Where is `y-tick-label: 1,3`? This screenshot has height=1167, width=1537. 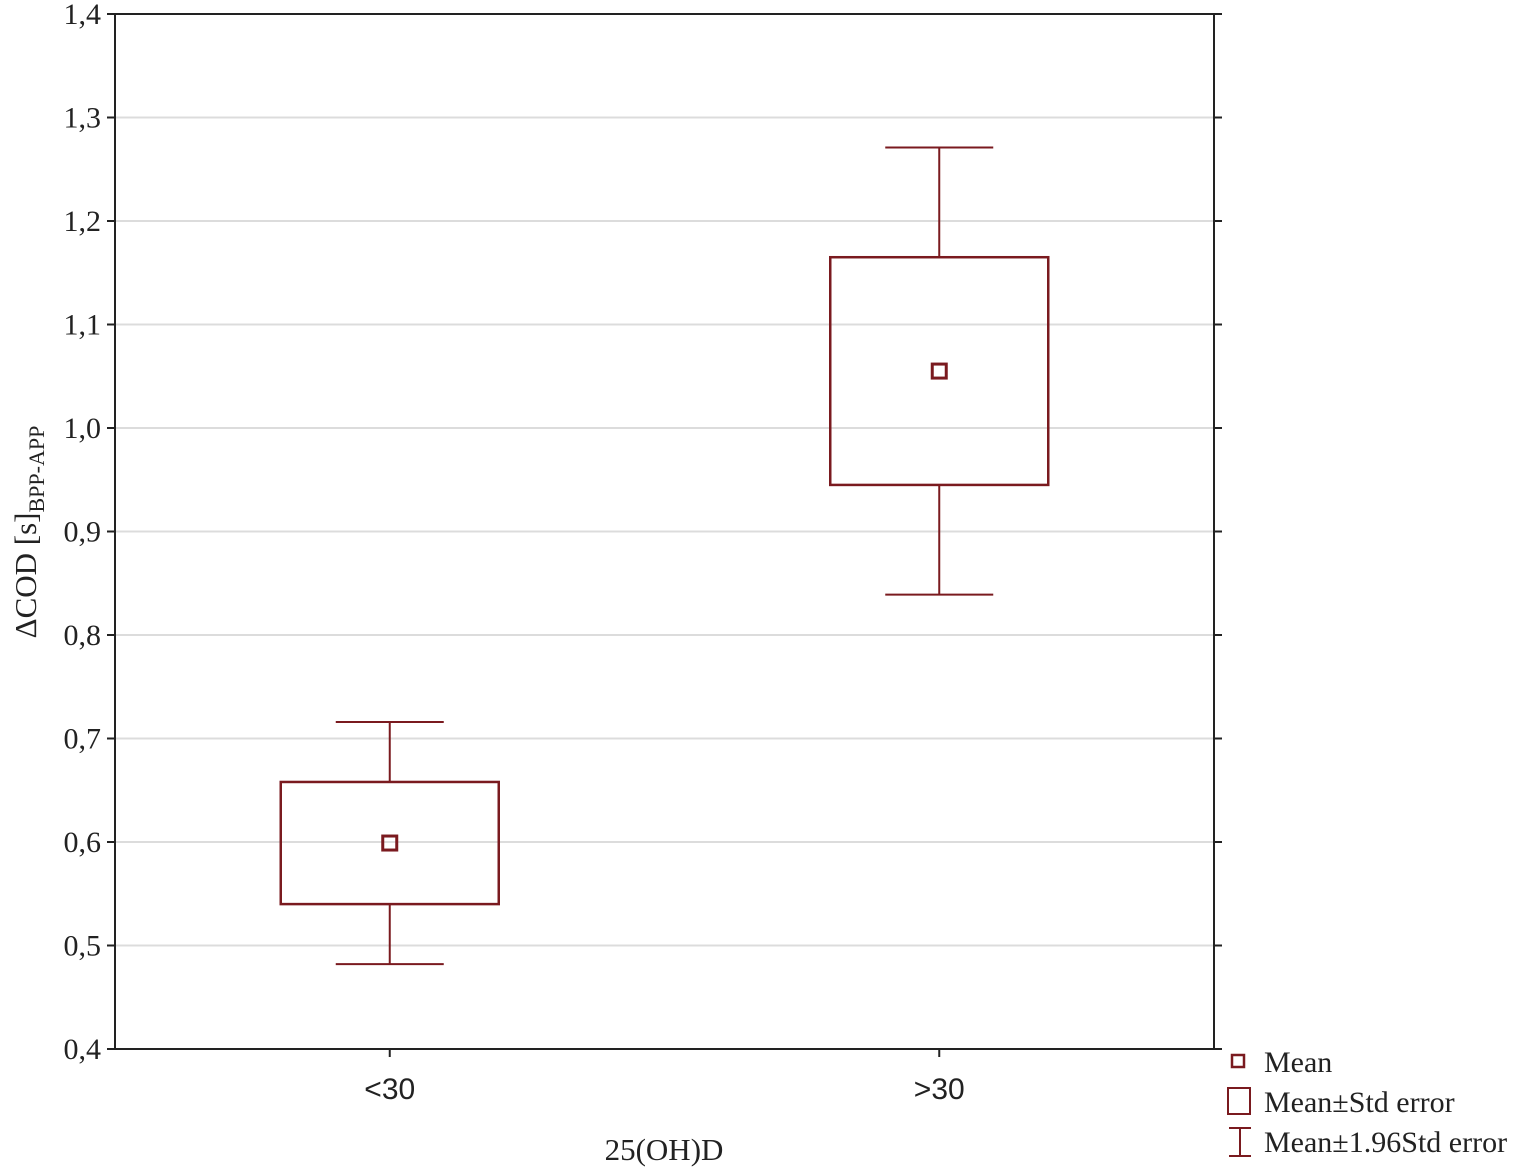
y-tick-label: 1,3 is located at coordinates (83, 118).